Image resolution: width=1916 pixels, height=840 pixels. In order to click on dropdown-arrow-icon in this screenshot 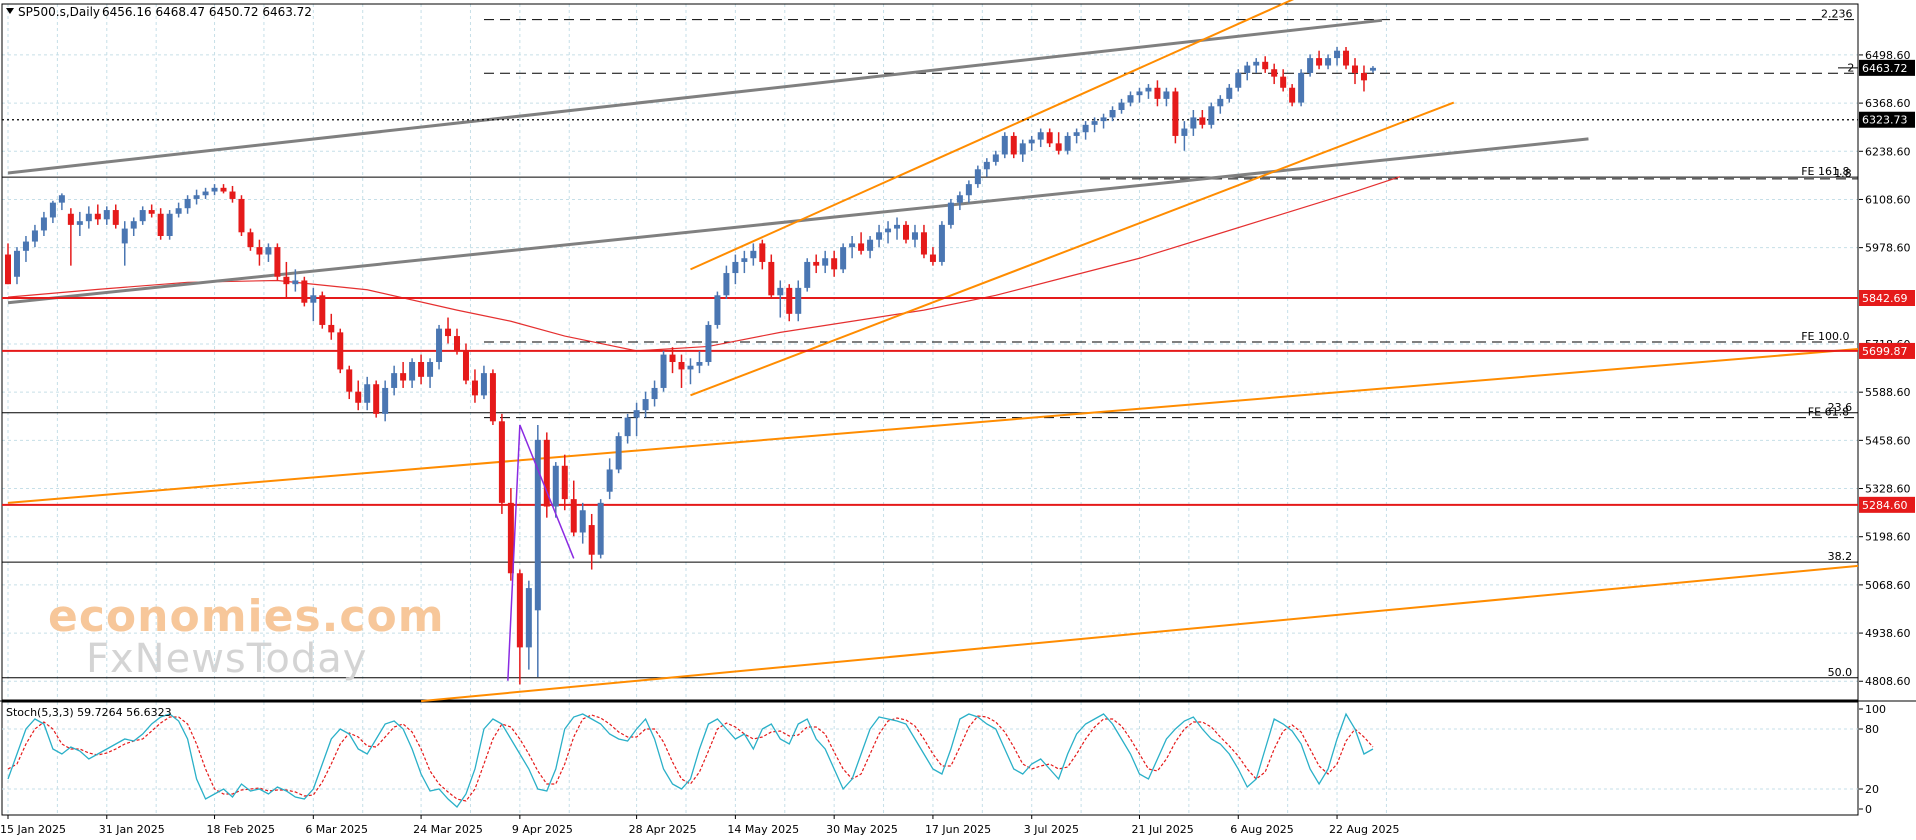, I will do `click(10, 11)`.